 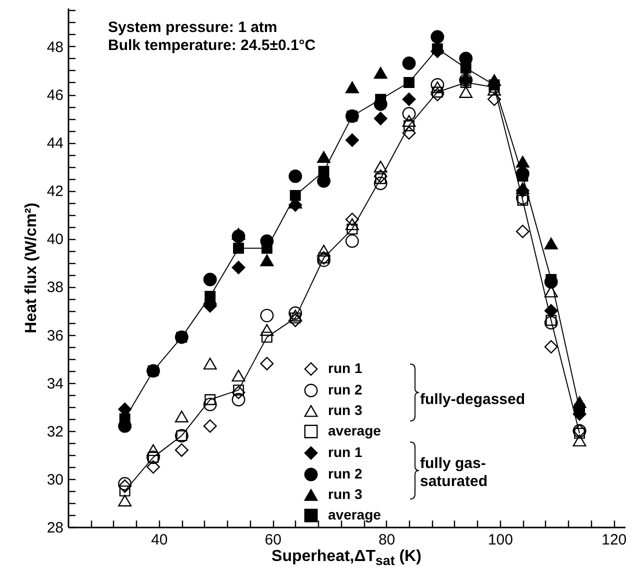 What do you see at coordinates (55, 528) in the screenshot?
I see `y-tick-label: 28` at bounding box center [55, 528].